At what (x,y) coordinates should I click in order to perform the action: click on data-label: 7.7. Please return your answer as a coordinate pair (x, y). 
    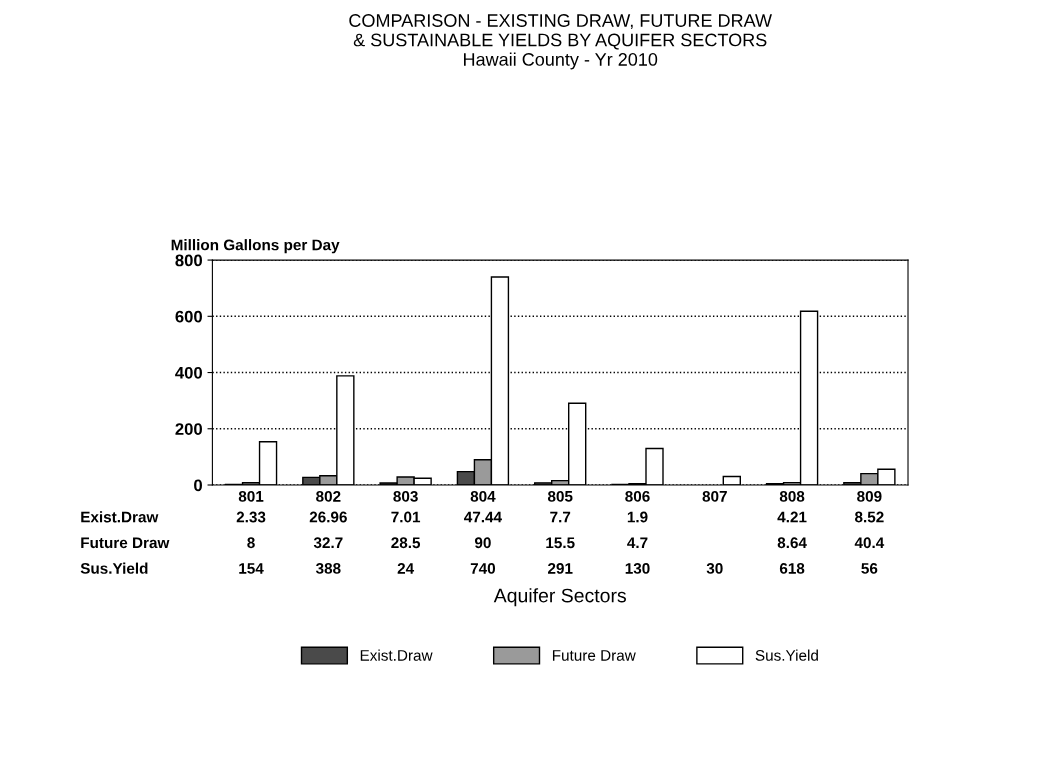
    Looking at the image, I should click on (560, 517).